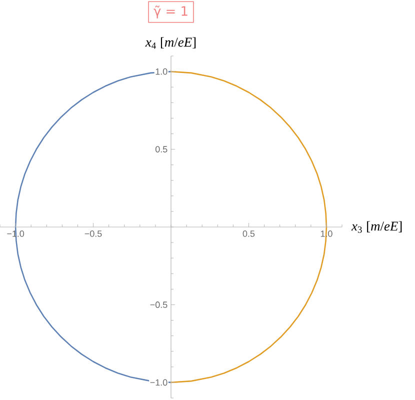 The height and width of the screenshot is (400, 415). I want to click on y-tick-label: 1.0, so click(162, 71).